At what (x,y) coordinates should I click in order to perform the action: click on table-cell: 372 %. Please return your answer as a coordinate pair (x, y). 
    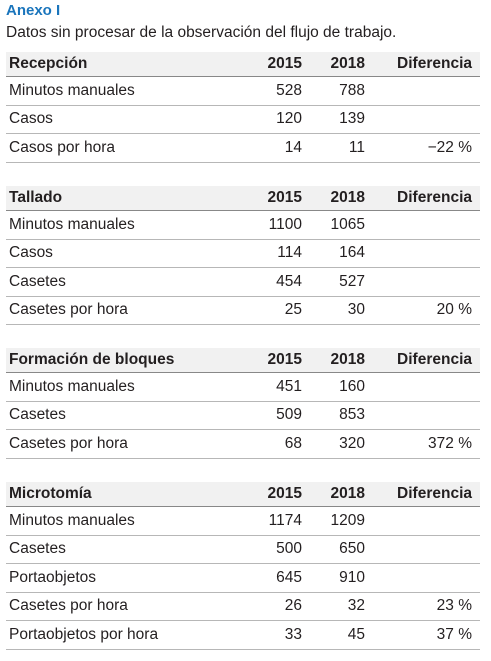
    Looking at the image, I should click on (450, 443).